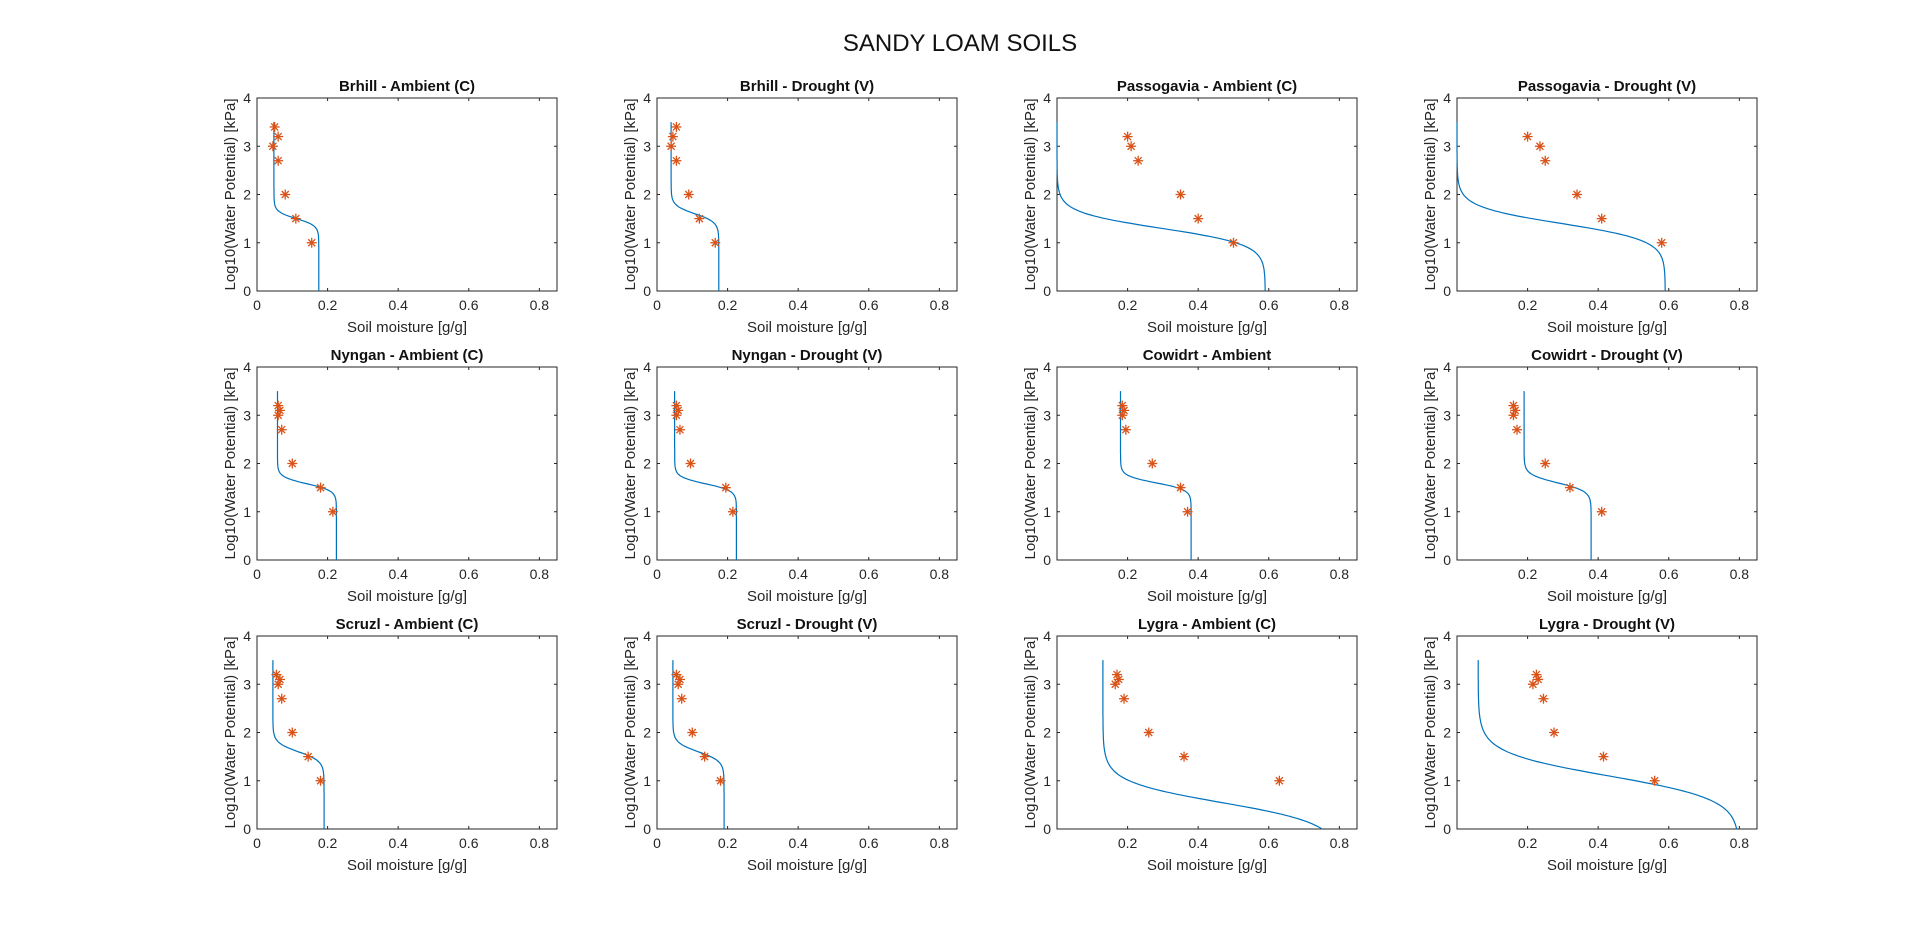 This screenshot has width=1920, height=926. I want to click on subplot-title: Nyngan - Ambient (C), so click(407, 355).